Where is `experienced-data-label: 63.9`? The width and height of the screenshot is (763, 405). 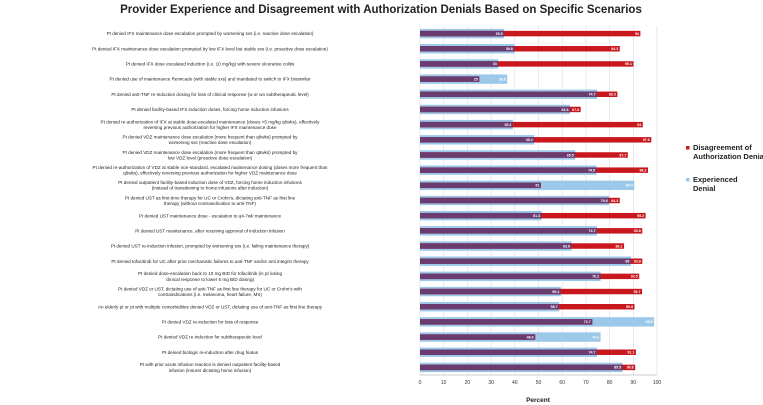 experienced-data-label: 63.9 is located at coordinates (566, 246).